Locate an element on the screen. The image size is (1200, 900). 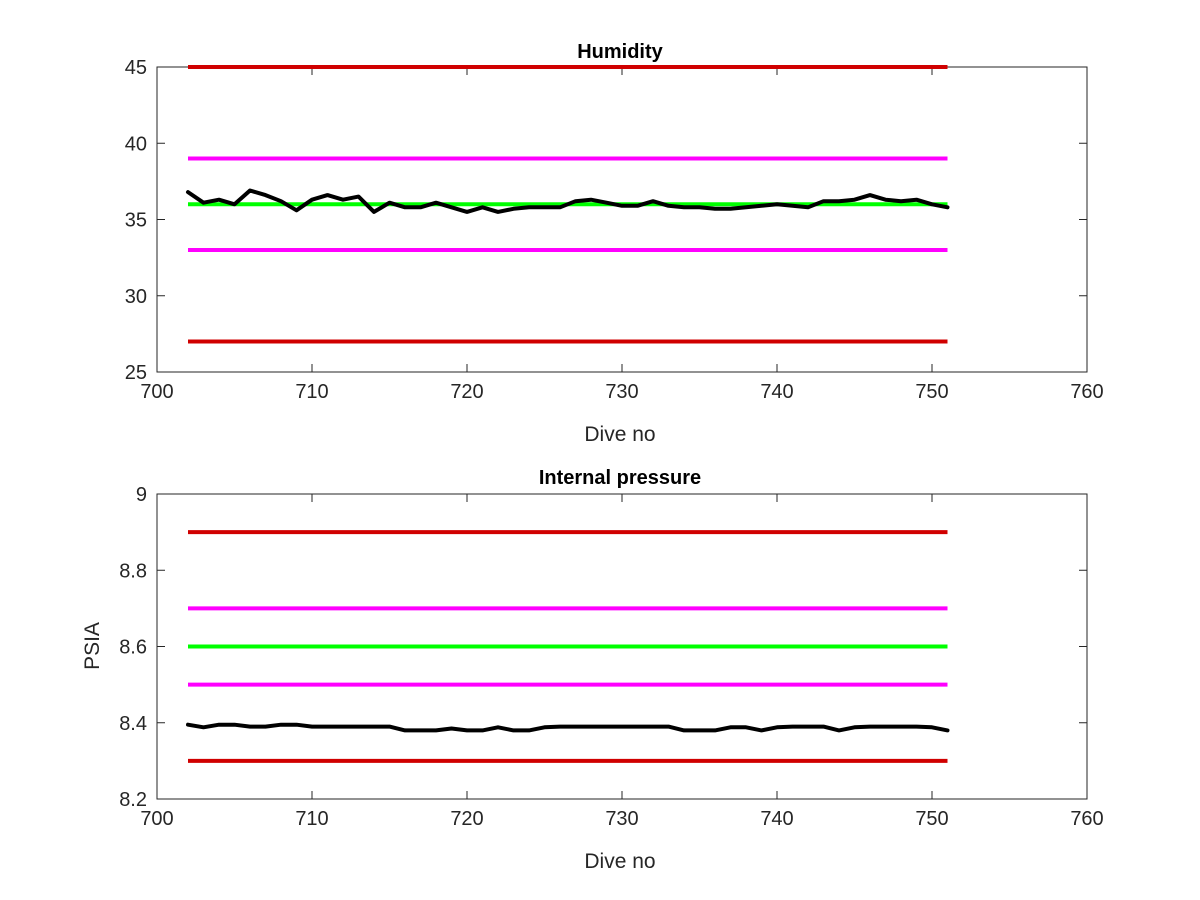
y-tick-label: 8.8 is located at coordinates (133, 571).